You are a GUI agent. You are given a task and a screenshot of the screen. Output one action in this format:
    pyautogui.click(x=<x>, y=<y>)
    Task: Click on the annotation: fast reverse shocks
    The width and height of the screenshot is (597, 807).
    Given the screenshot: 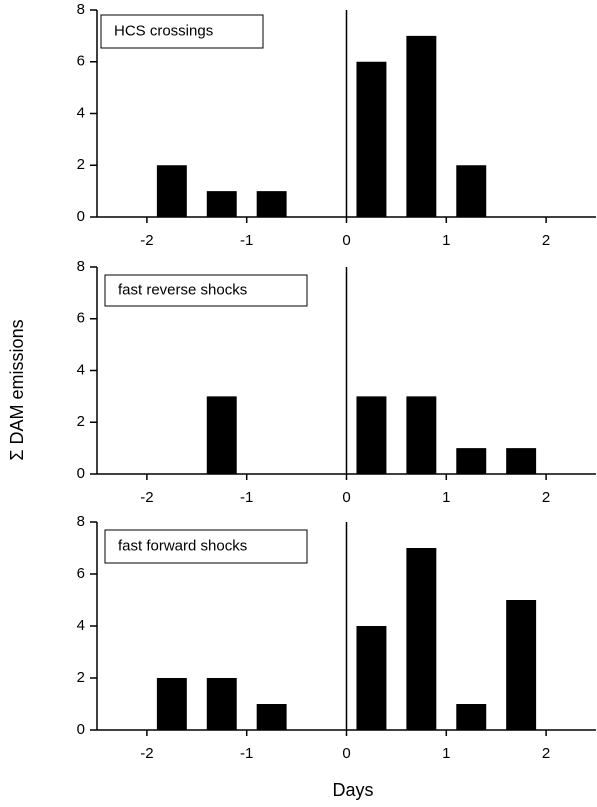 What is the action you would take?
    pyautogui.click(x=182, y=289)
    